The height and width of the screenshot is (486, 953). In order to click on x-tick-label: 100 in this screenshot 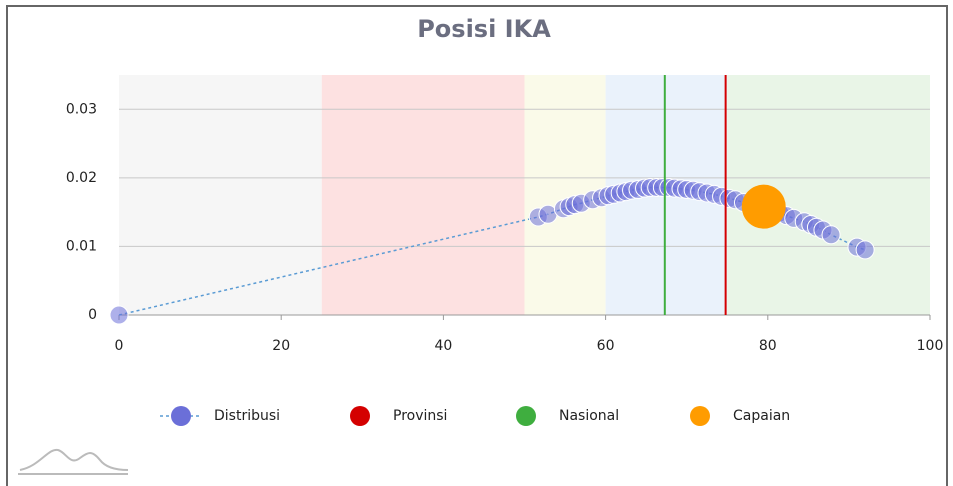, I will do `click(930, 346)`.